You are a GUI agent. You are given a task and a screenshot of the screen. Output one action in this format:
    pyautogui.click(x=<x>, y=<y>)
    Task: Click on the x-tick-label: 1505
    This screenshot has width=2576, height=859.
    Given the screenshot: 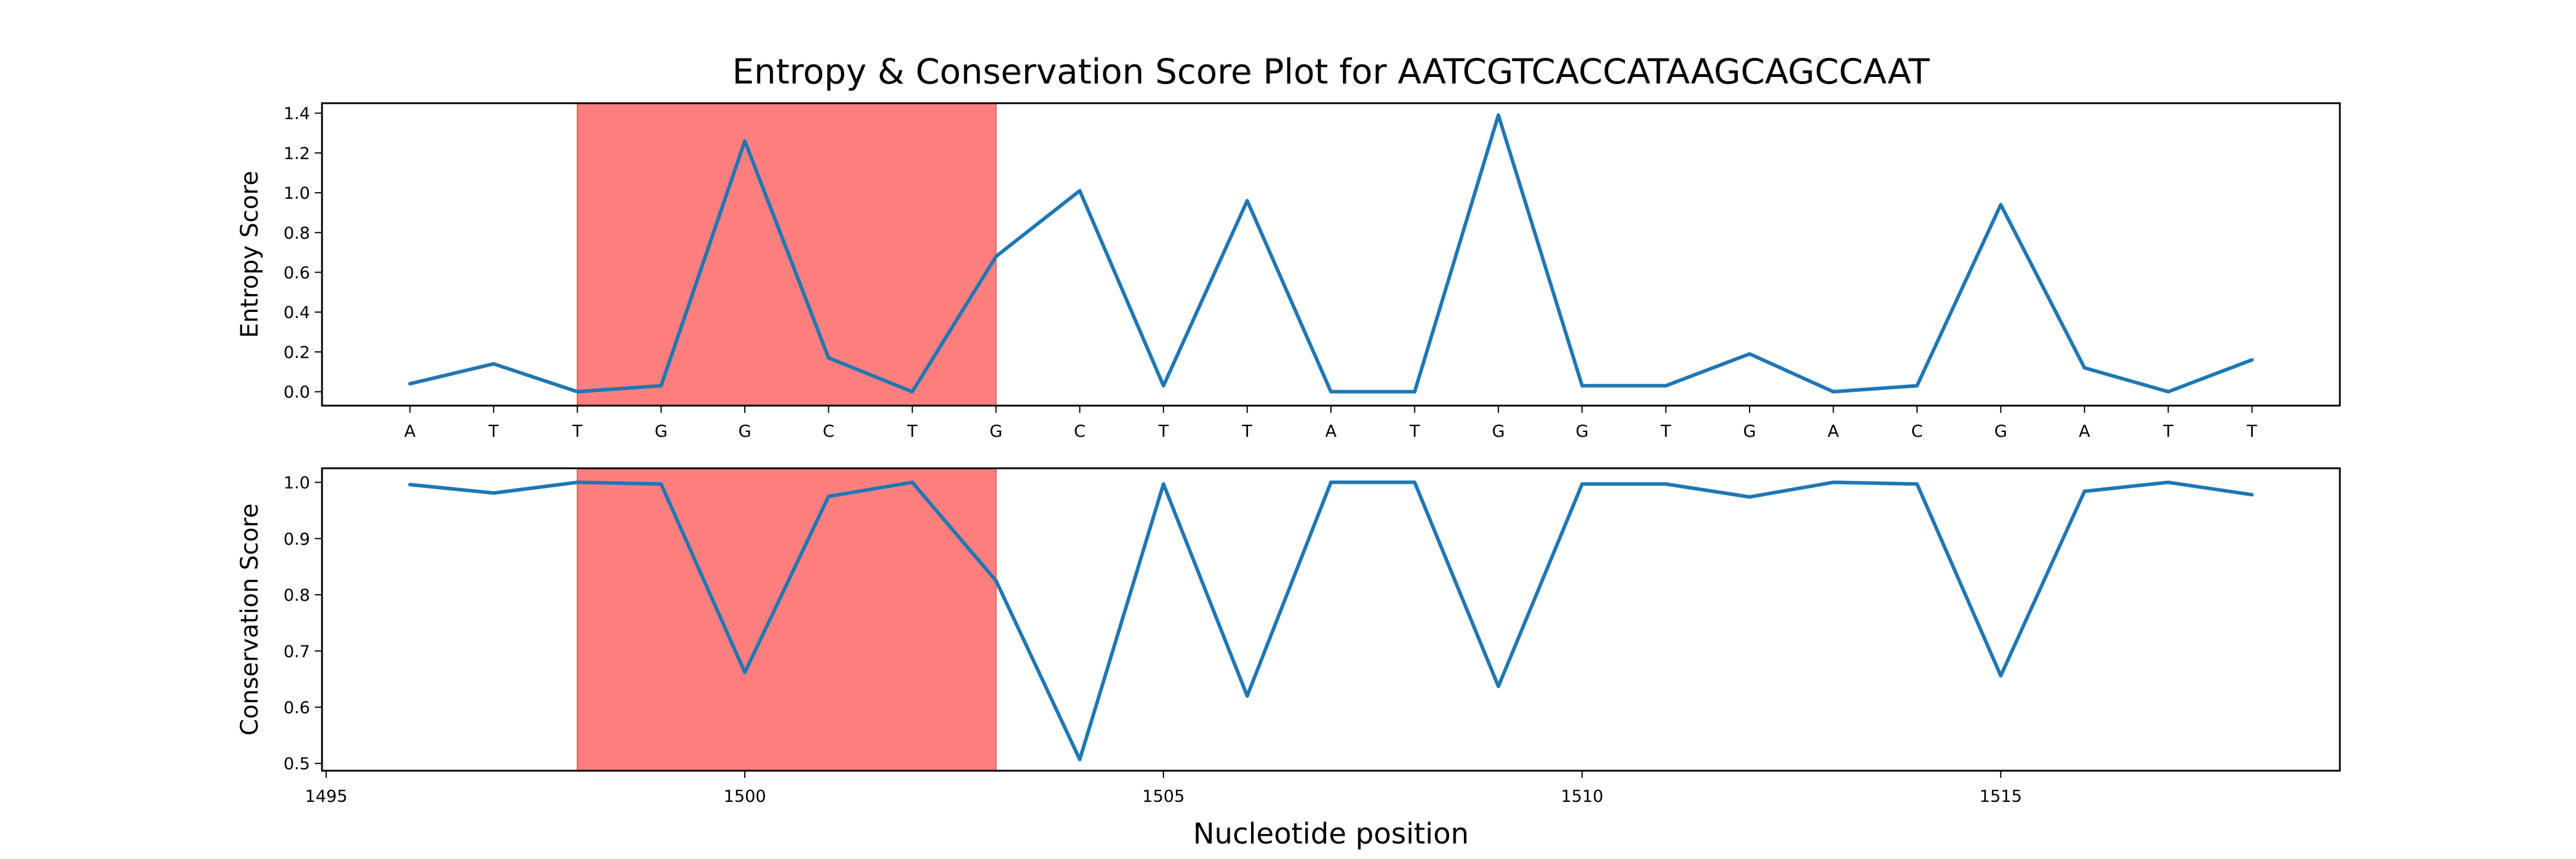 What is the action you would take?
    pyautogui.click(x=1164, y=796)
    